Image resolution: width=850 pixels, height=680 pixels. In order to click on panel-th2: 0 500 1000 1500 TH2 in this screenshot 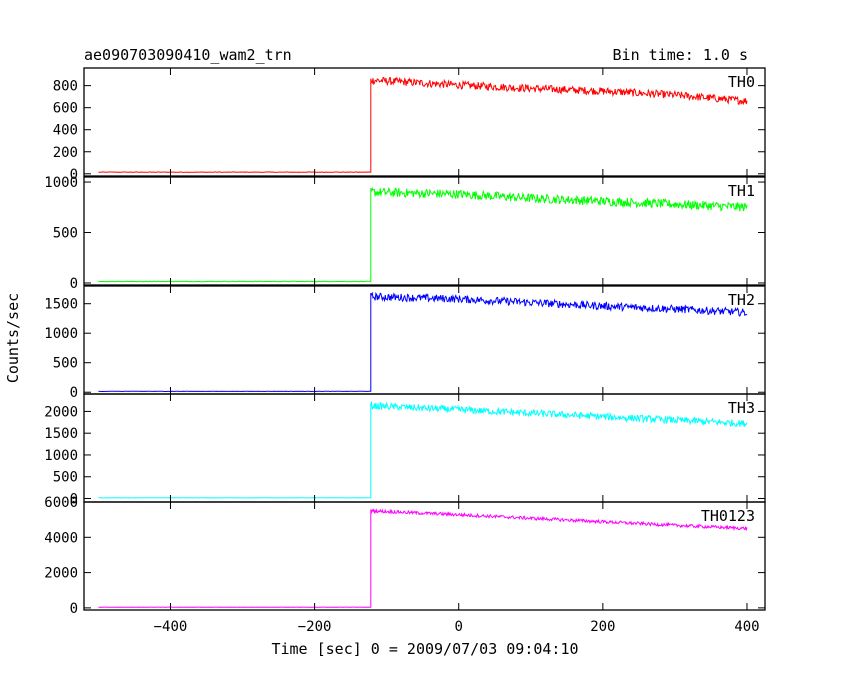, I will do `click(405, 343)`.